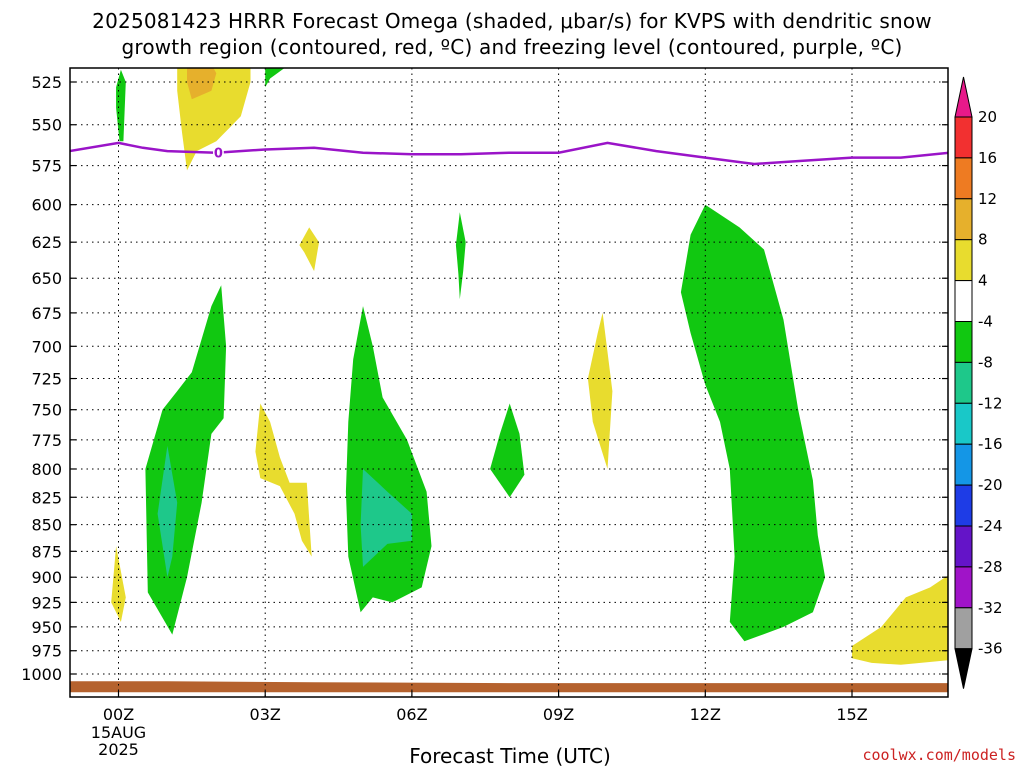 The height and width of the screenshot is (768, 1024). Describe the element at coordinates (411, 714) in the screenshot. I see `x-tick-label-06Z: 06Z` at that location.